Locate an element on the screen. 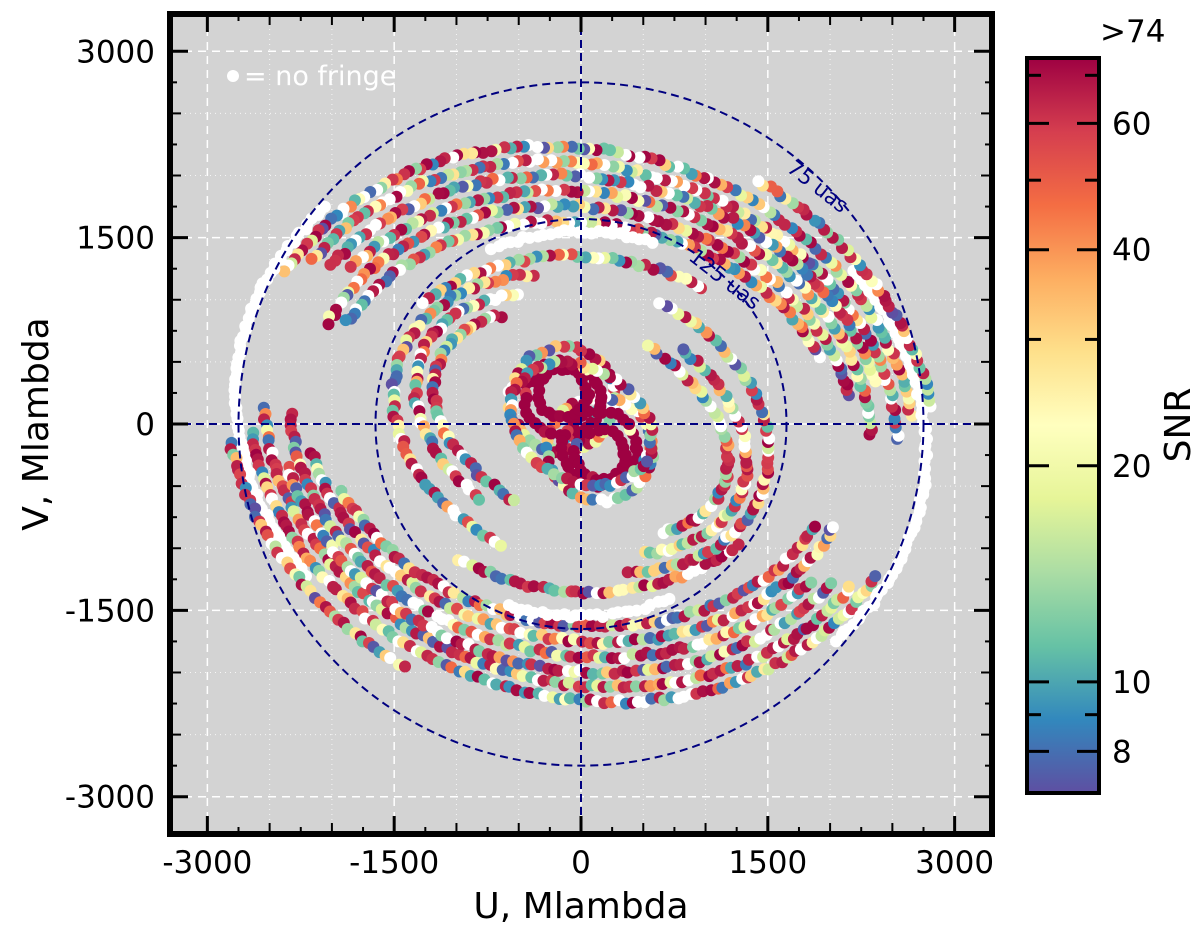 Image resolution: width=1202 pixels, height=933 pixels. x-tick-label: 1500 is located at coordinates (767, 863).